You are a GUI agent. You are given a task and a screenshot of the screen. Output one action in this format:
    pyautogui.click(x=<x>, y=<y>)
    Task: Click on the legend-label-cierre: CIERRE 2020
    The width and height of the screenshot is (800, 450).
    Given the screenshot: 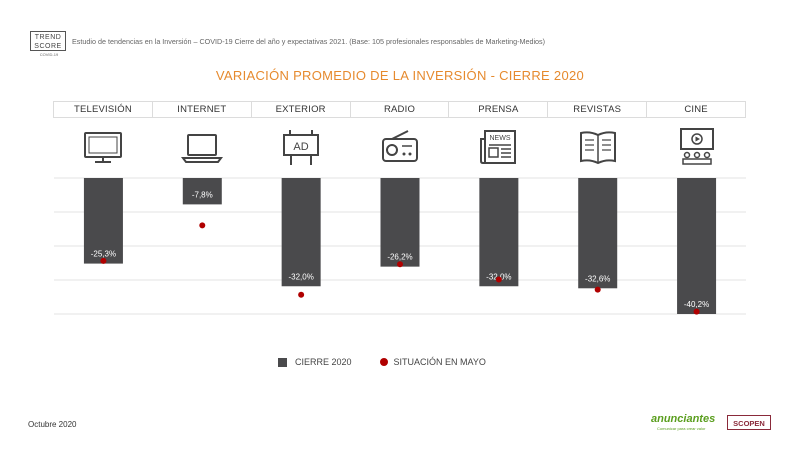 What is the action you would take?
    pyautogui.click(x=323, y=362)
    